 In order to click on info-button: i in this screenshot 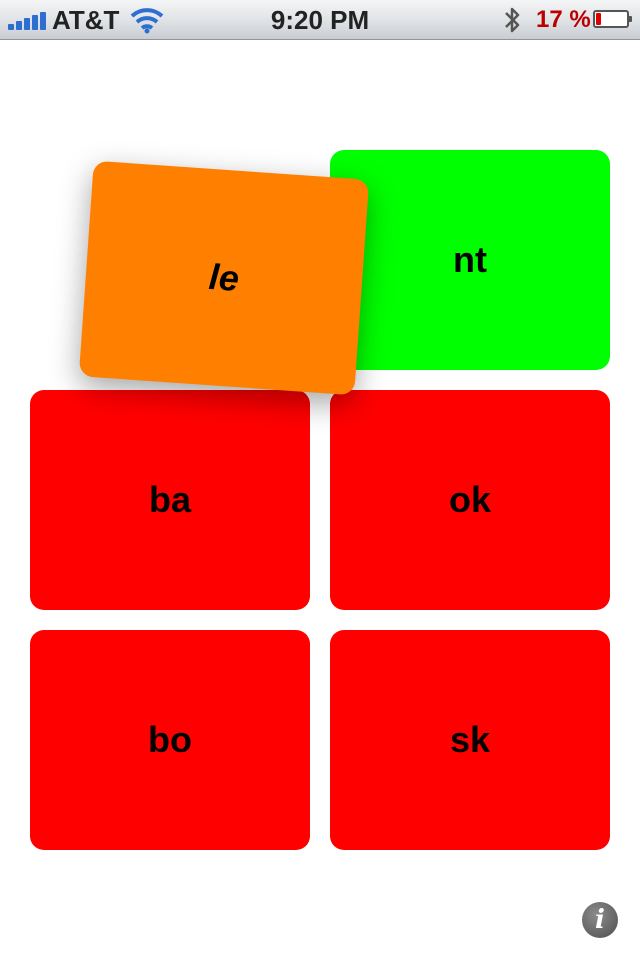, I will do `click(600, 920)`.